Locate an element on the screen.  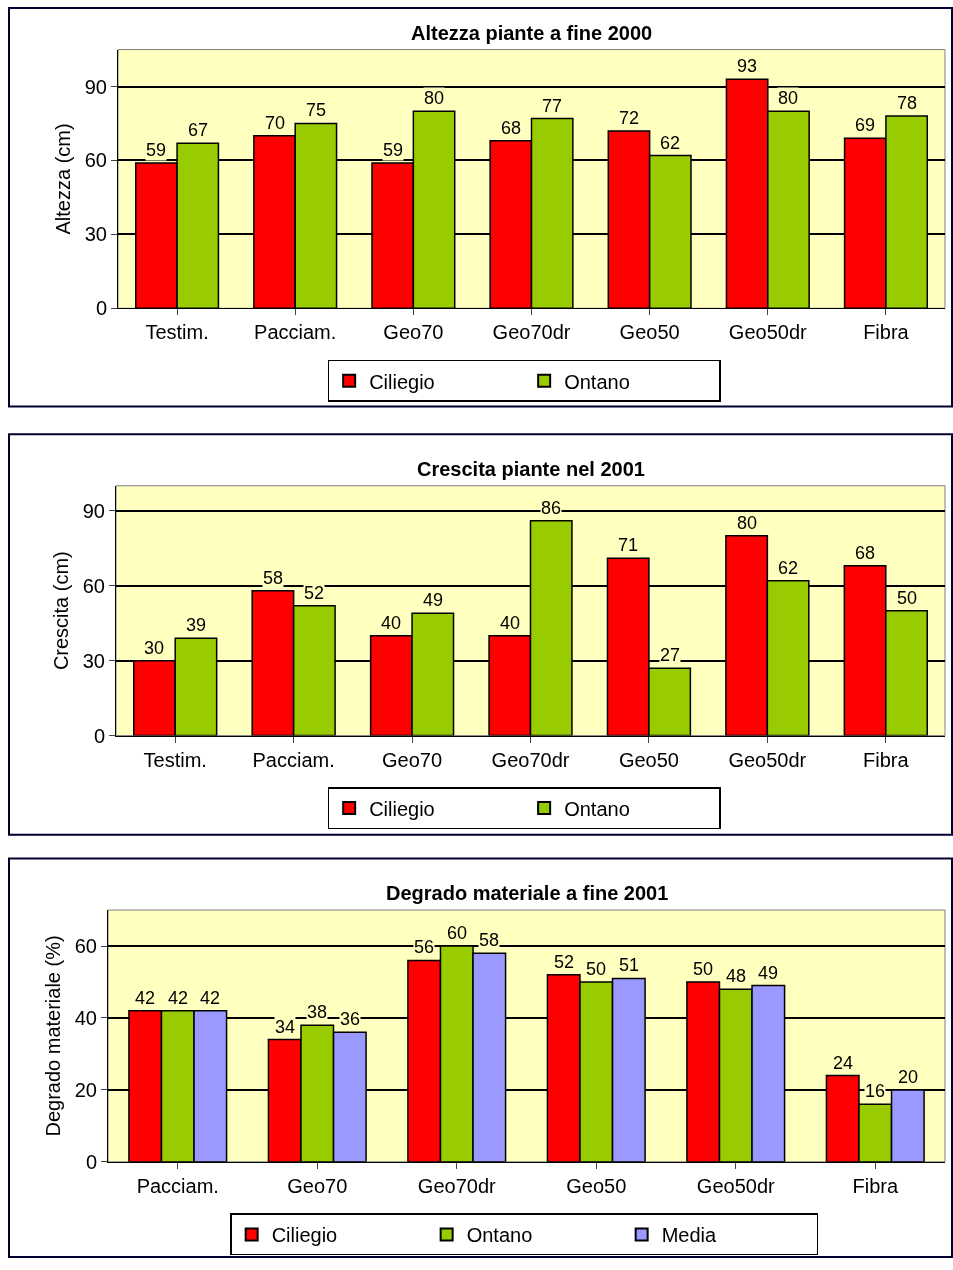
data-label: 75 is located at coordinates (316, 110).